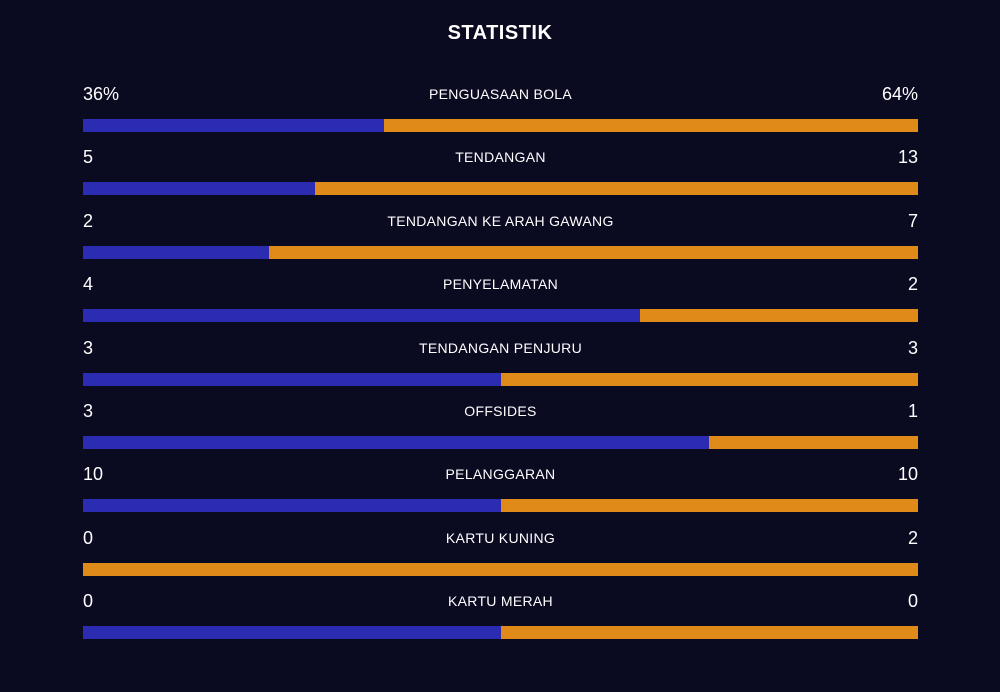 The height and width of the screenshot is (692, 1000). Describe the element at coordinates (88, 157) in the screenshot. I see `home-value: 5` at that location.